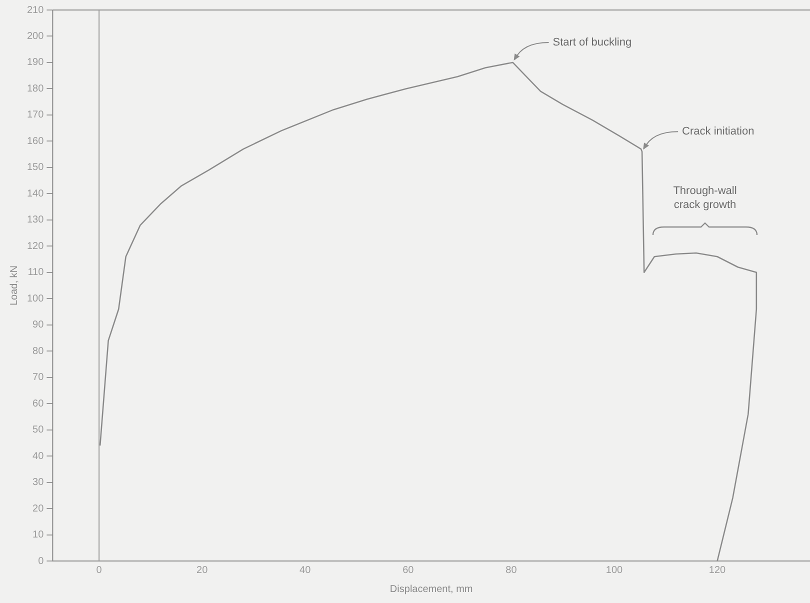 The image size is (810, 603). I want to click on y-tick-label: 130, so click(35, 220).